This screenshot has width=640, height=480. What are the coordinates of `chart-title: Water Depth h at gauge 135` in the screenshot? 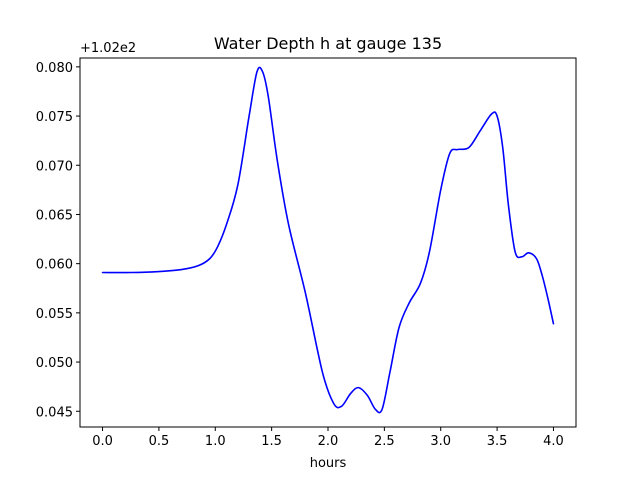 It's located at (328, 43).